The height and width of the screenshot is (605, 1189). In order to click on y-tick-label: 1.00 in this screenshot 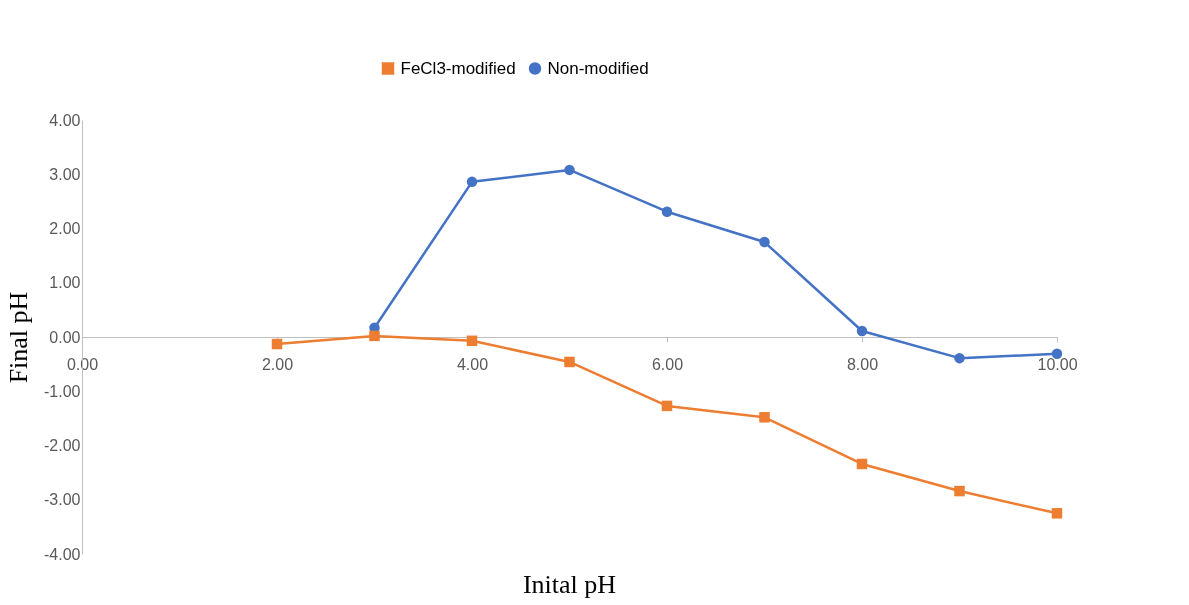, I will do `click(65, 283)`.